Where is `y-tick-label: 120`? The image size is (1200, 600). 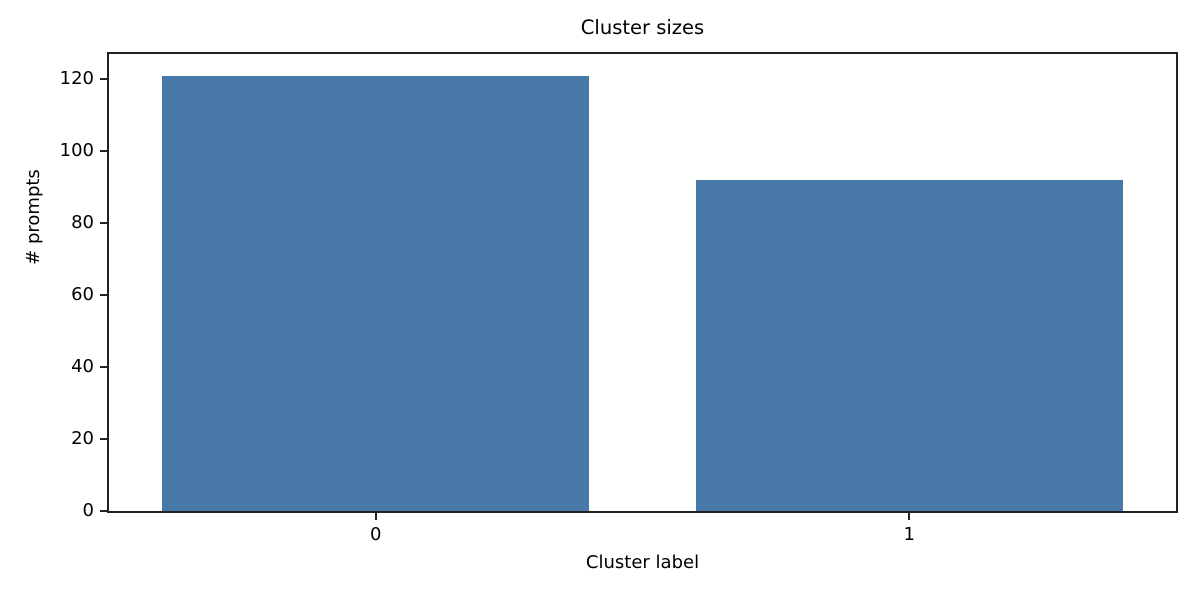 y-tick-label: 120 is located at coordinates (76, 79).